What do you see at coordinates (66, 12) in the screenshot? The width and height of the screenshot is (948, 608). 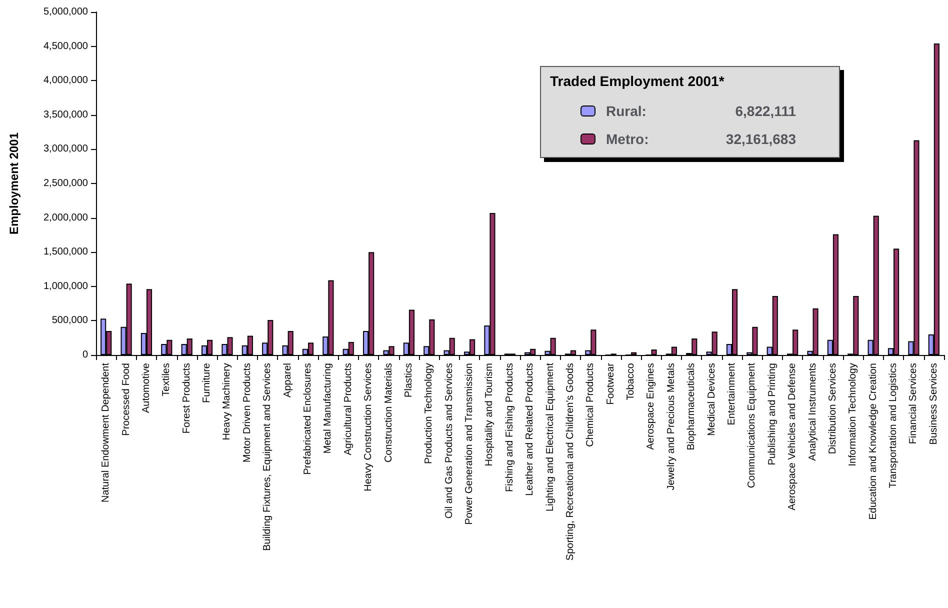 I see `y-tick-label: 5,000,000` at bounding box center [66, 12].